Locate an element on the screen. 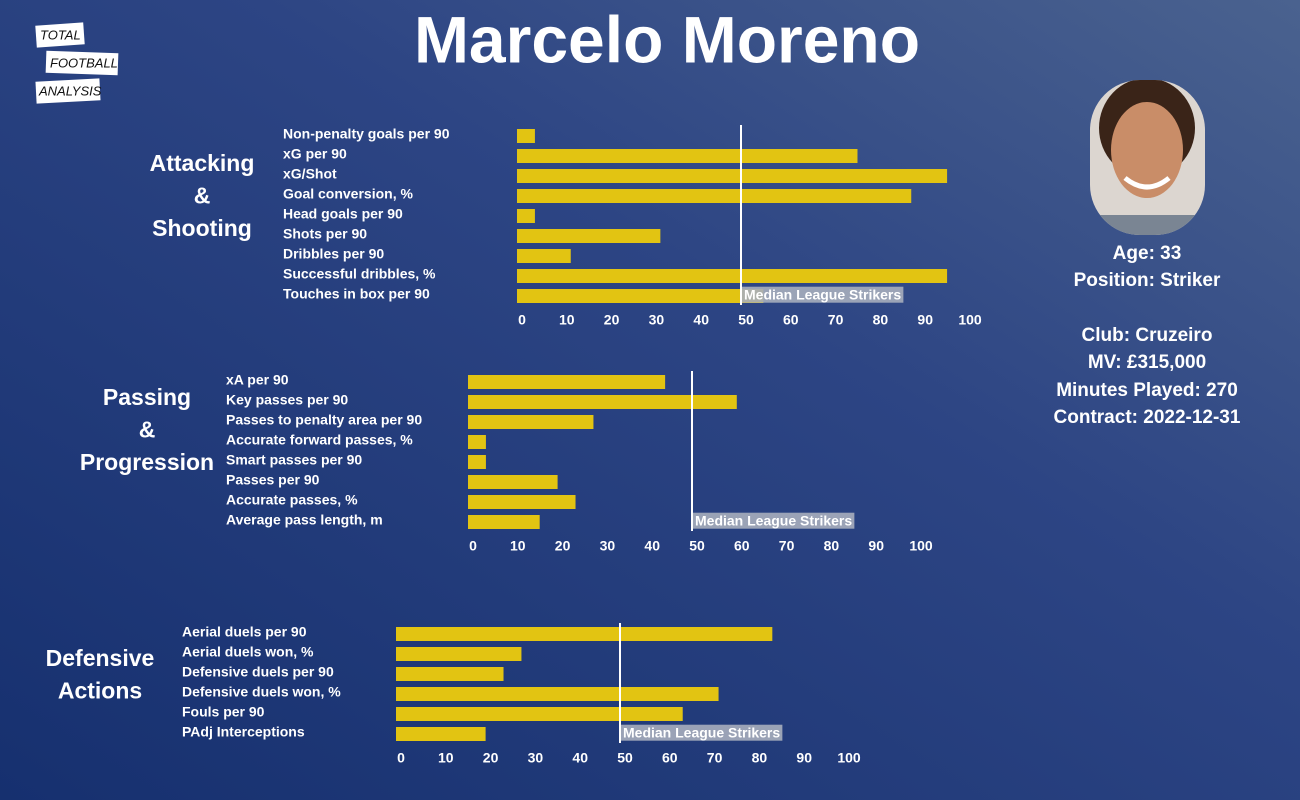  category-label: Fouls per 90 is located at coordinates (223, 712).